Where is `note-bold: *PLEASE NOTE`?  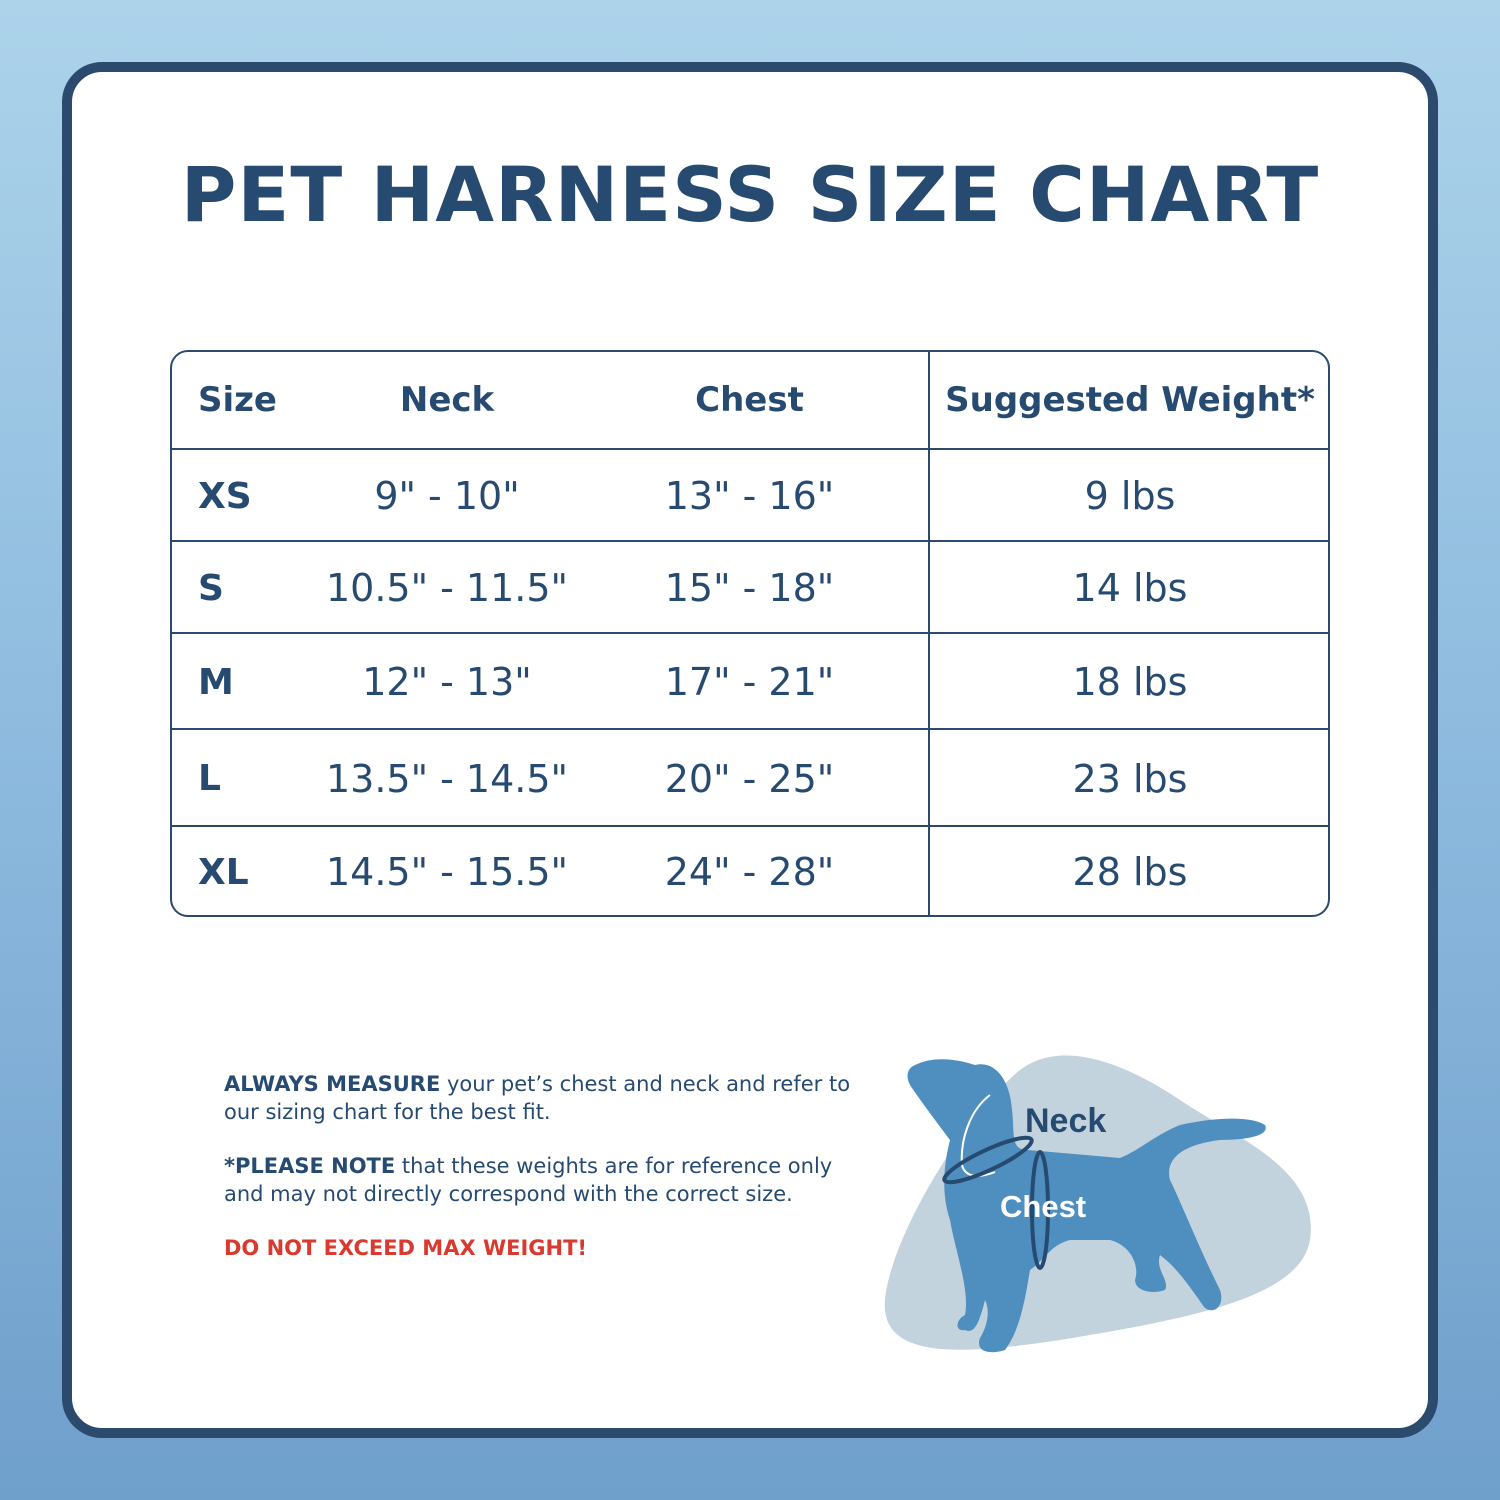 note-bold: *PLEASE NOTE is located at coordinates (310, 1166).